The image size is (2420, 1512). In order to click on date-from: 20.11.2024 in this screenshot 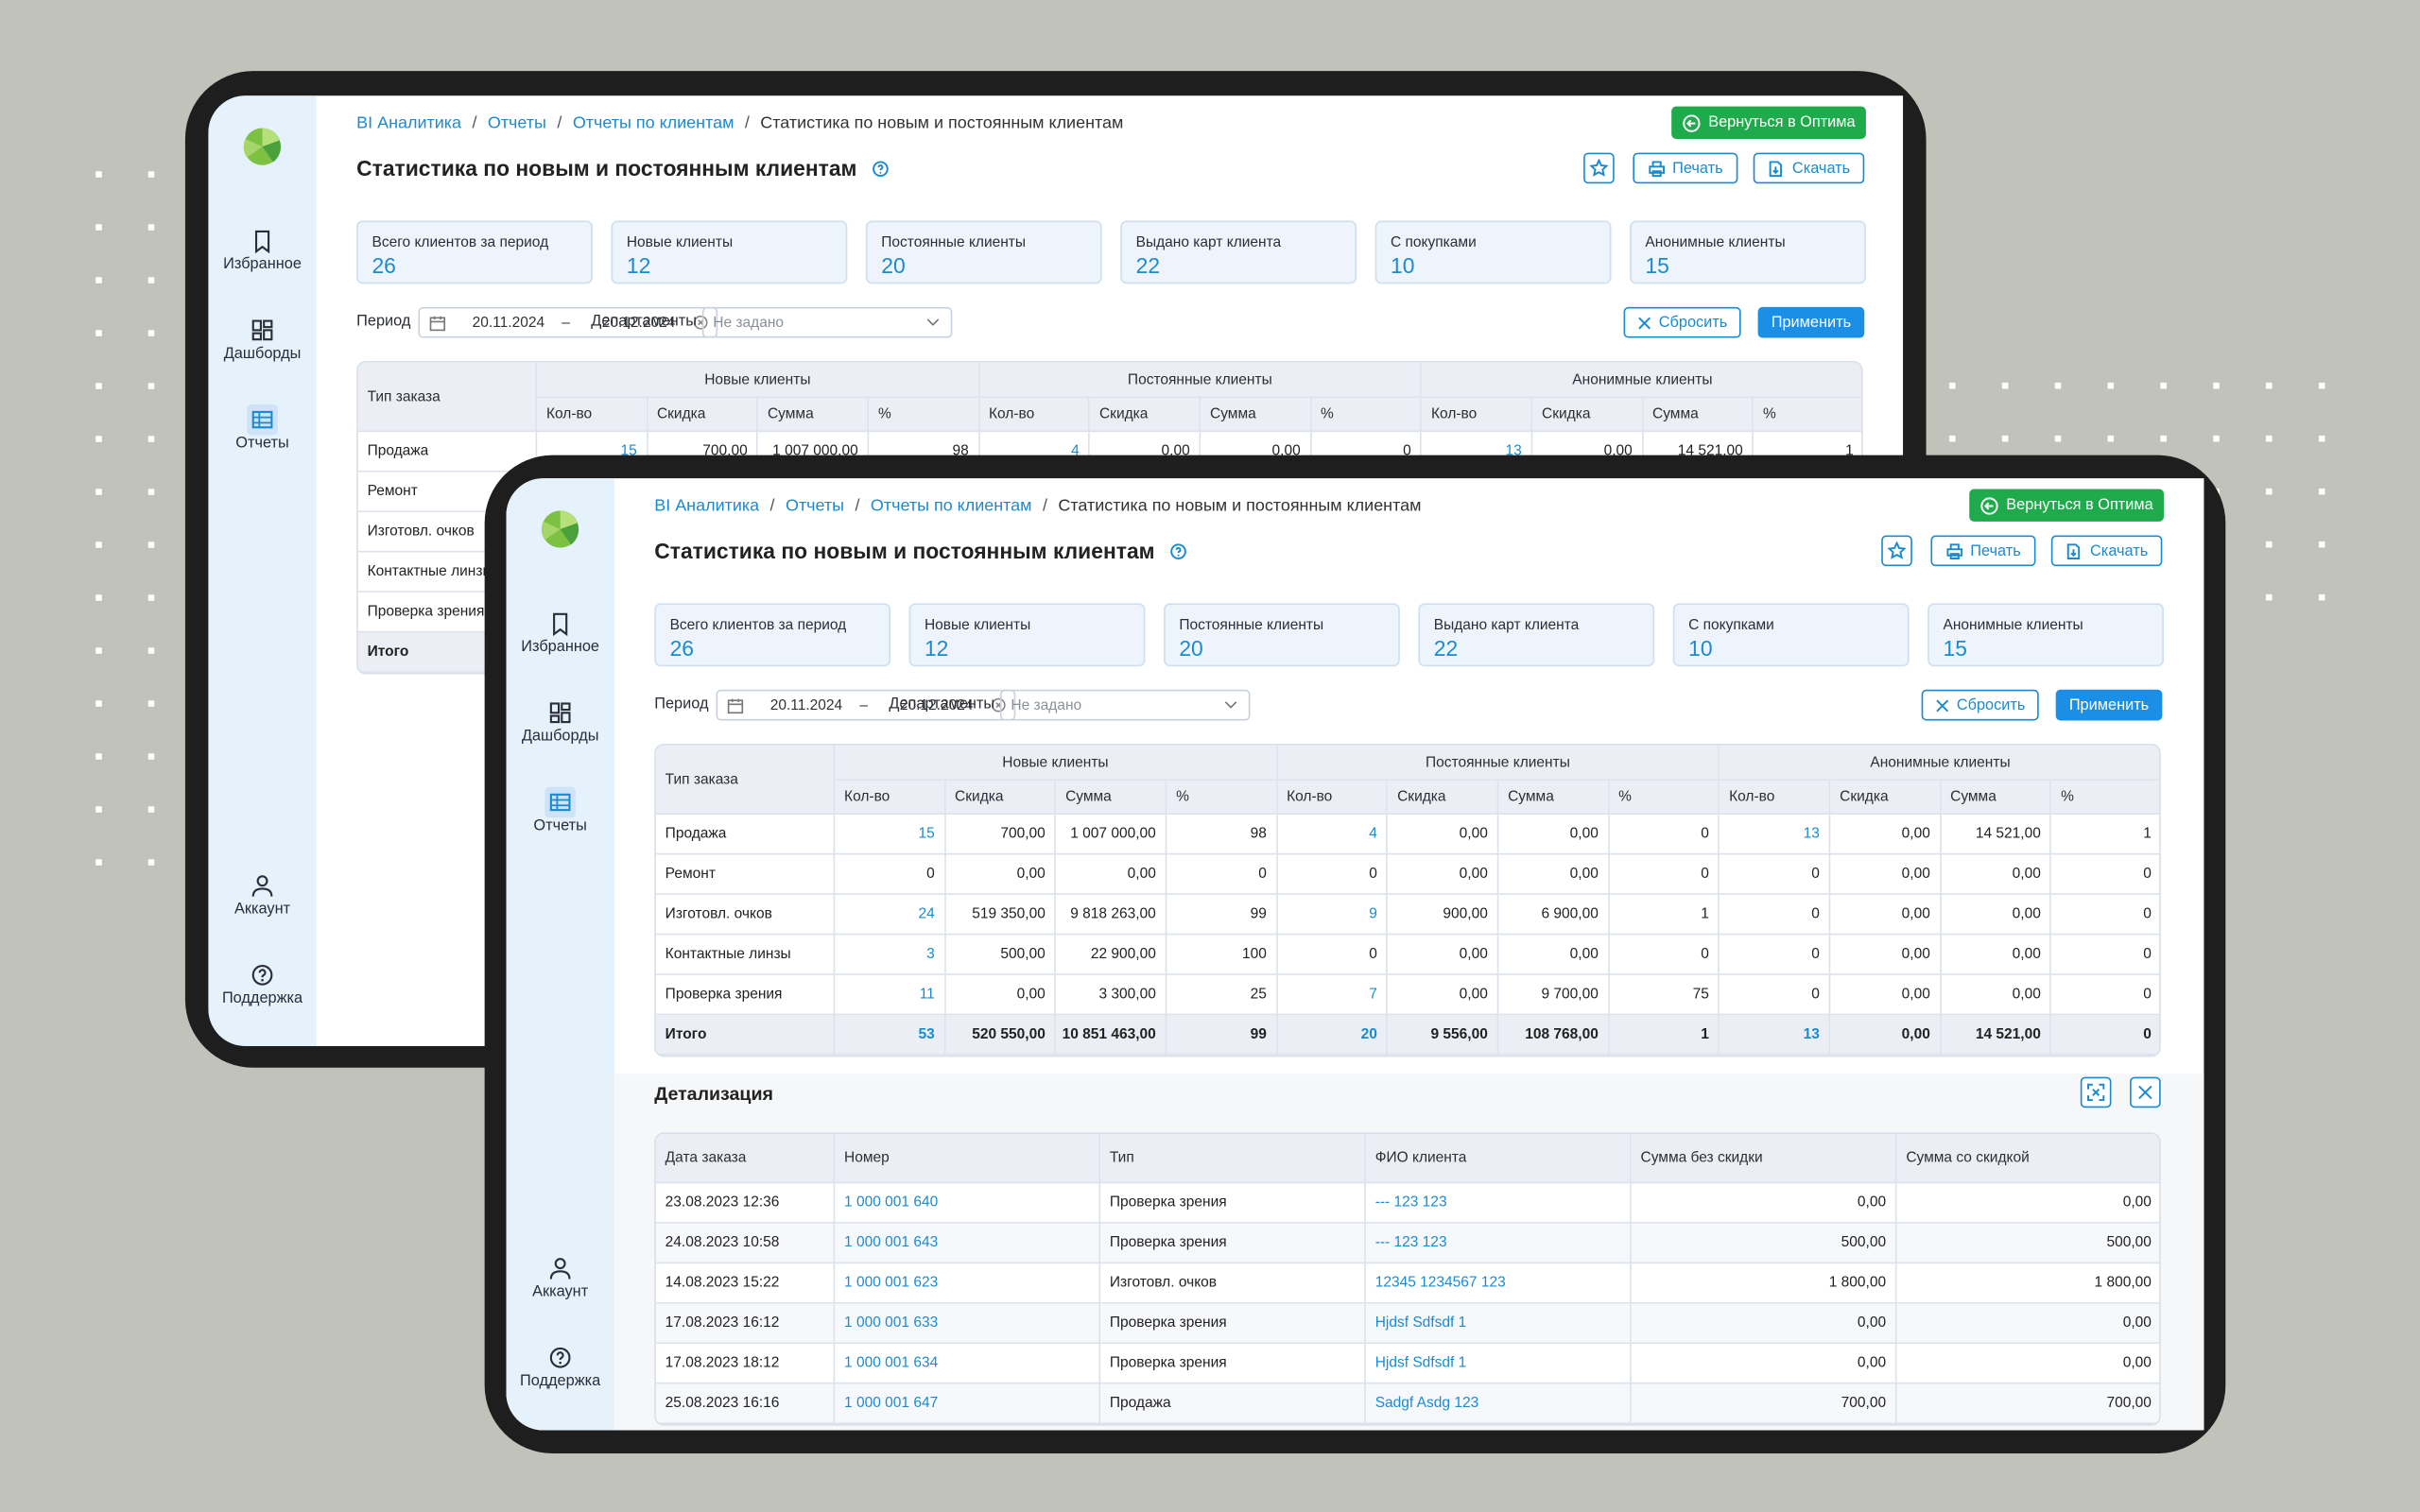, I will do `click(508, 324)`.